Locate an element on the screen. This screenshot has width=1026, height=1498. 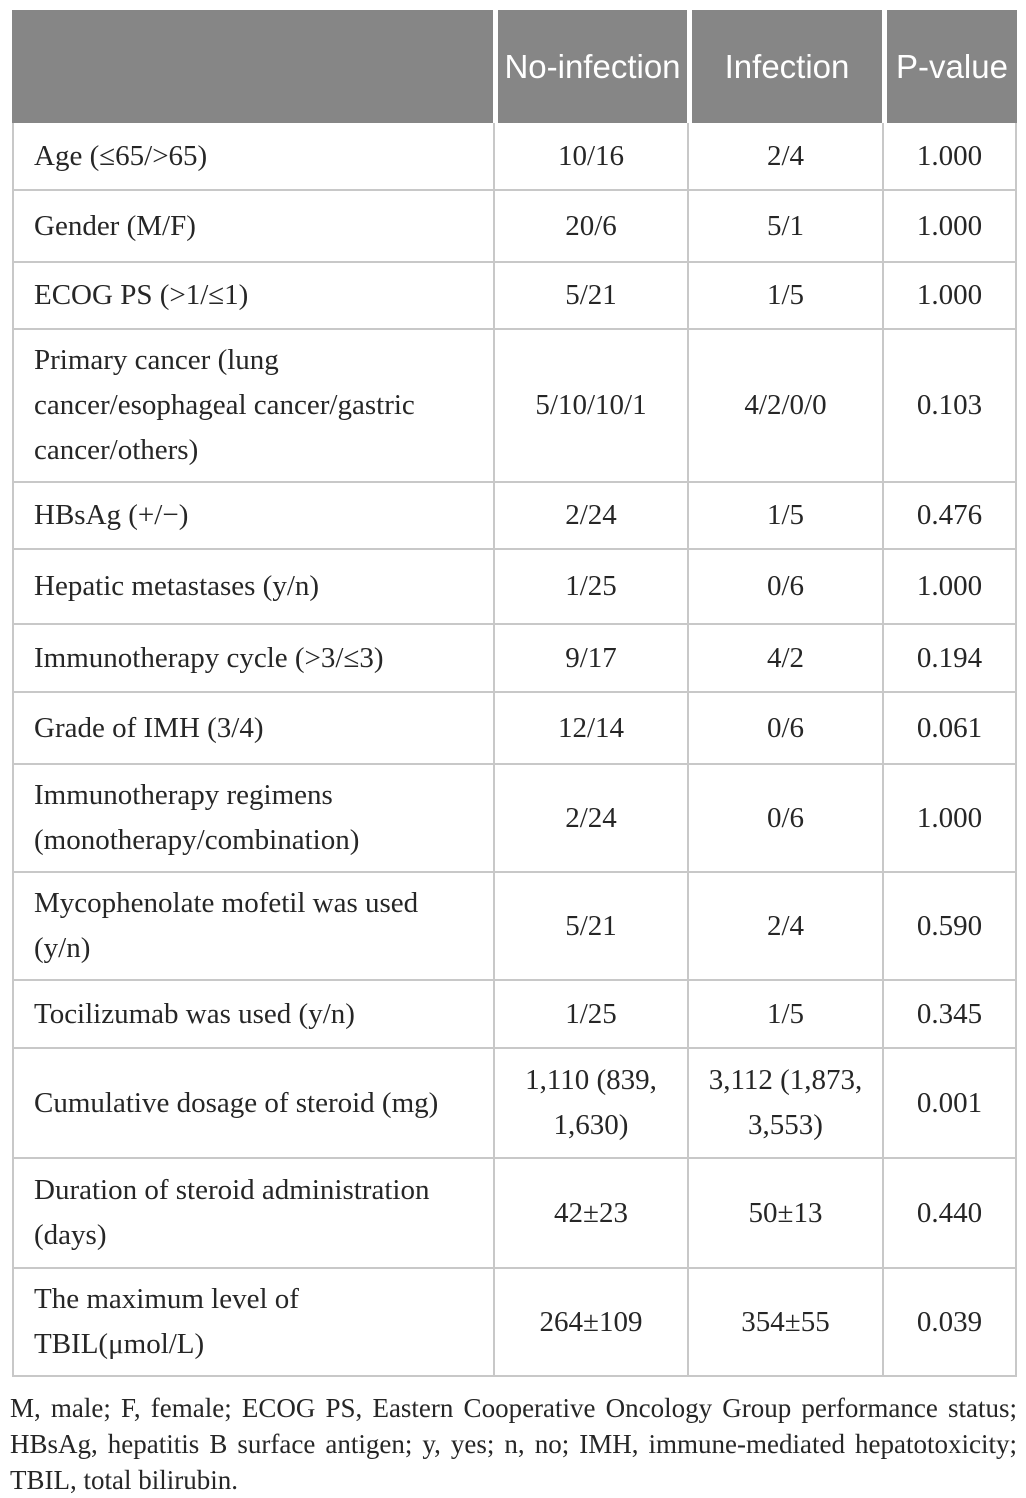
row-label: HBsAg (+/−) is located at coordinates (252, 516).